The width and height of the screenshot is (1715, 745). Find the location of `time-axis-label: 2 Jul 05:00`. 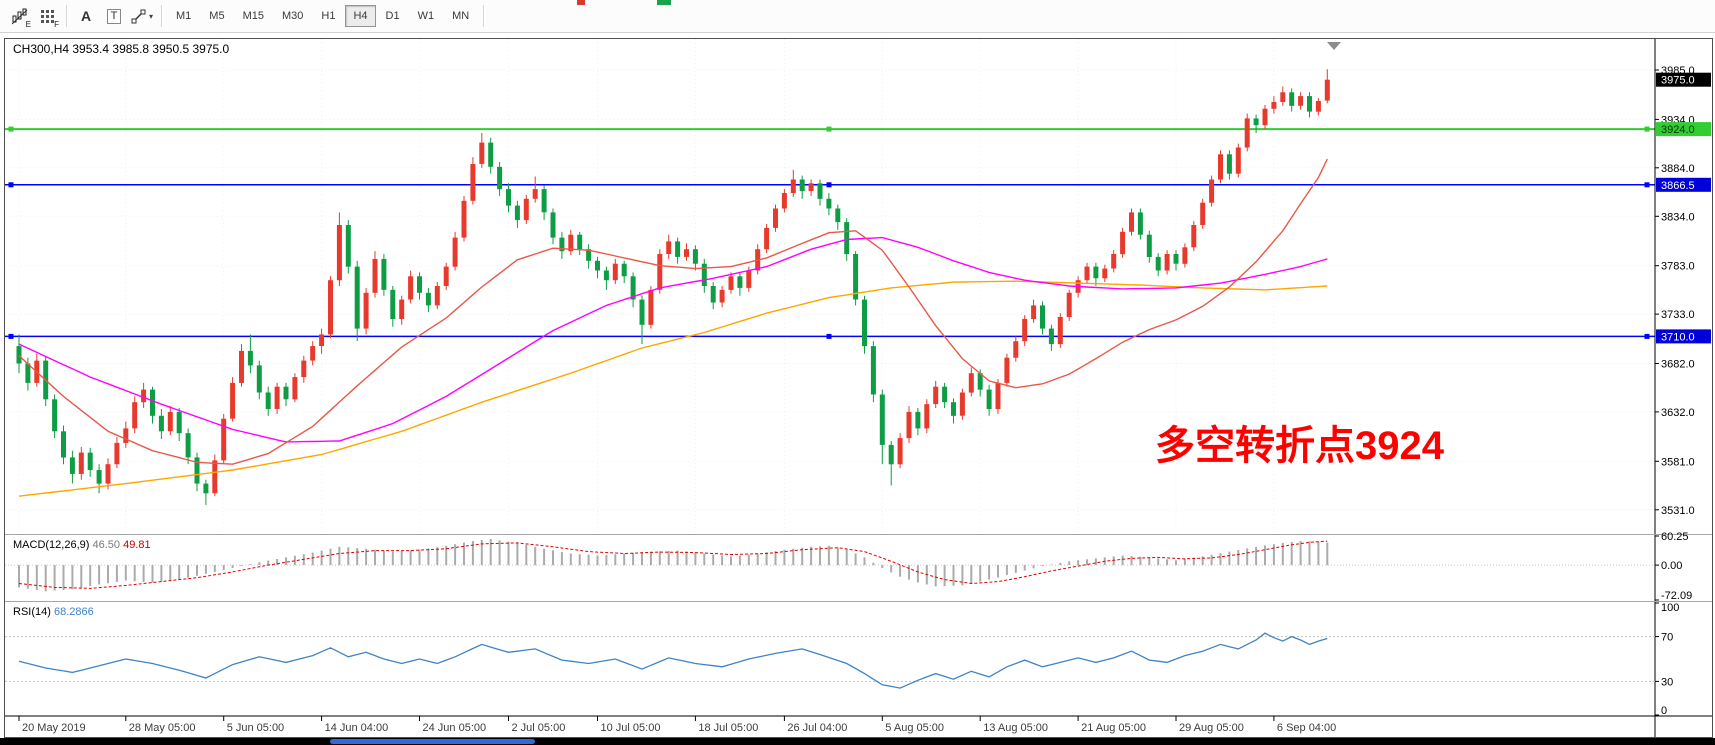

time-axis-label: 2 Jul 05:00 is located at coordinates (539, 728).